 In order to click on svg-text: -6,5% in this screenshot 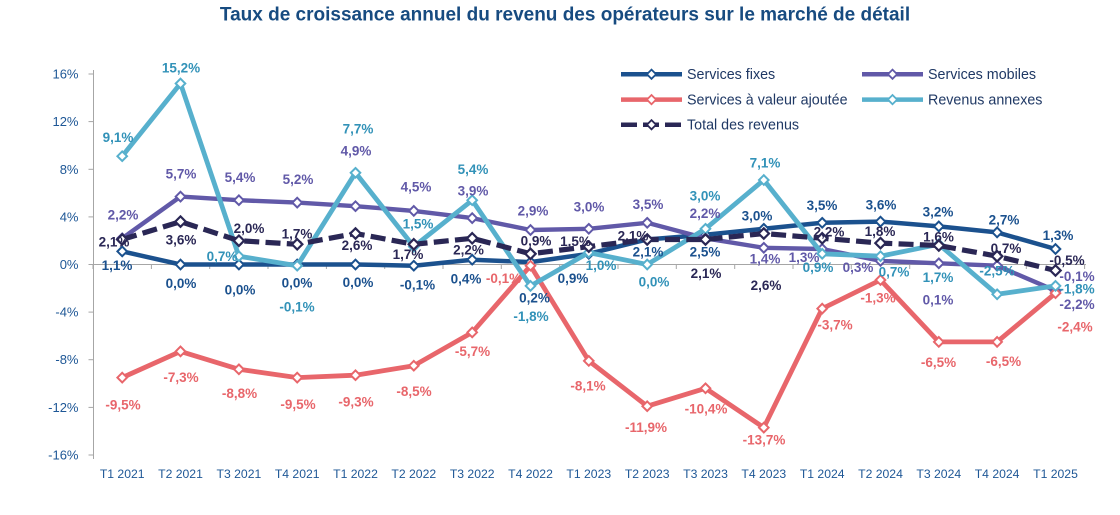, I will do `click(1003, 361)`.